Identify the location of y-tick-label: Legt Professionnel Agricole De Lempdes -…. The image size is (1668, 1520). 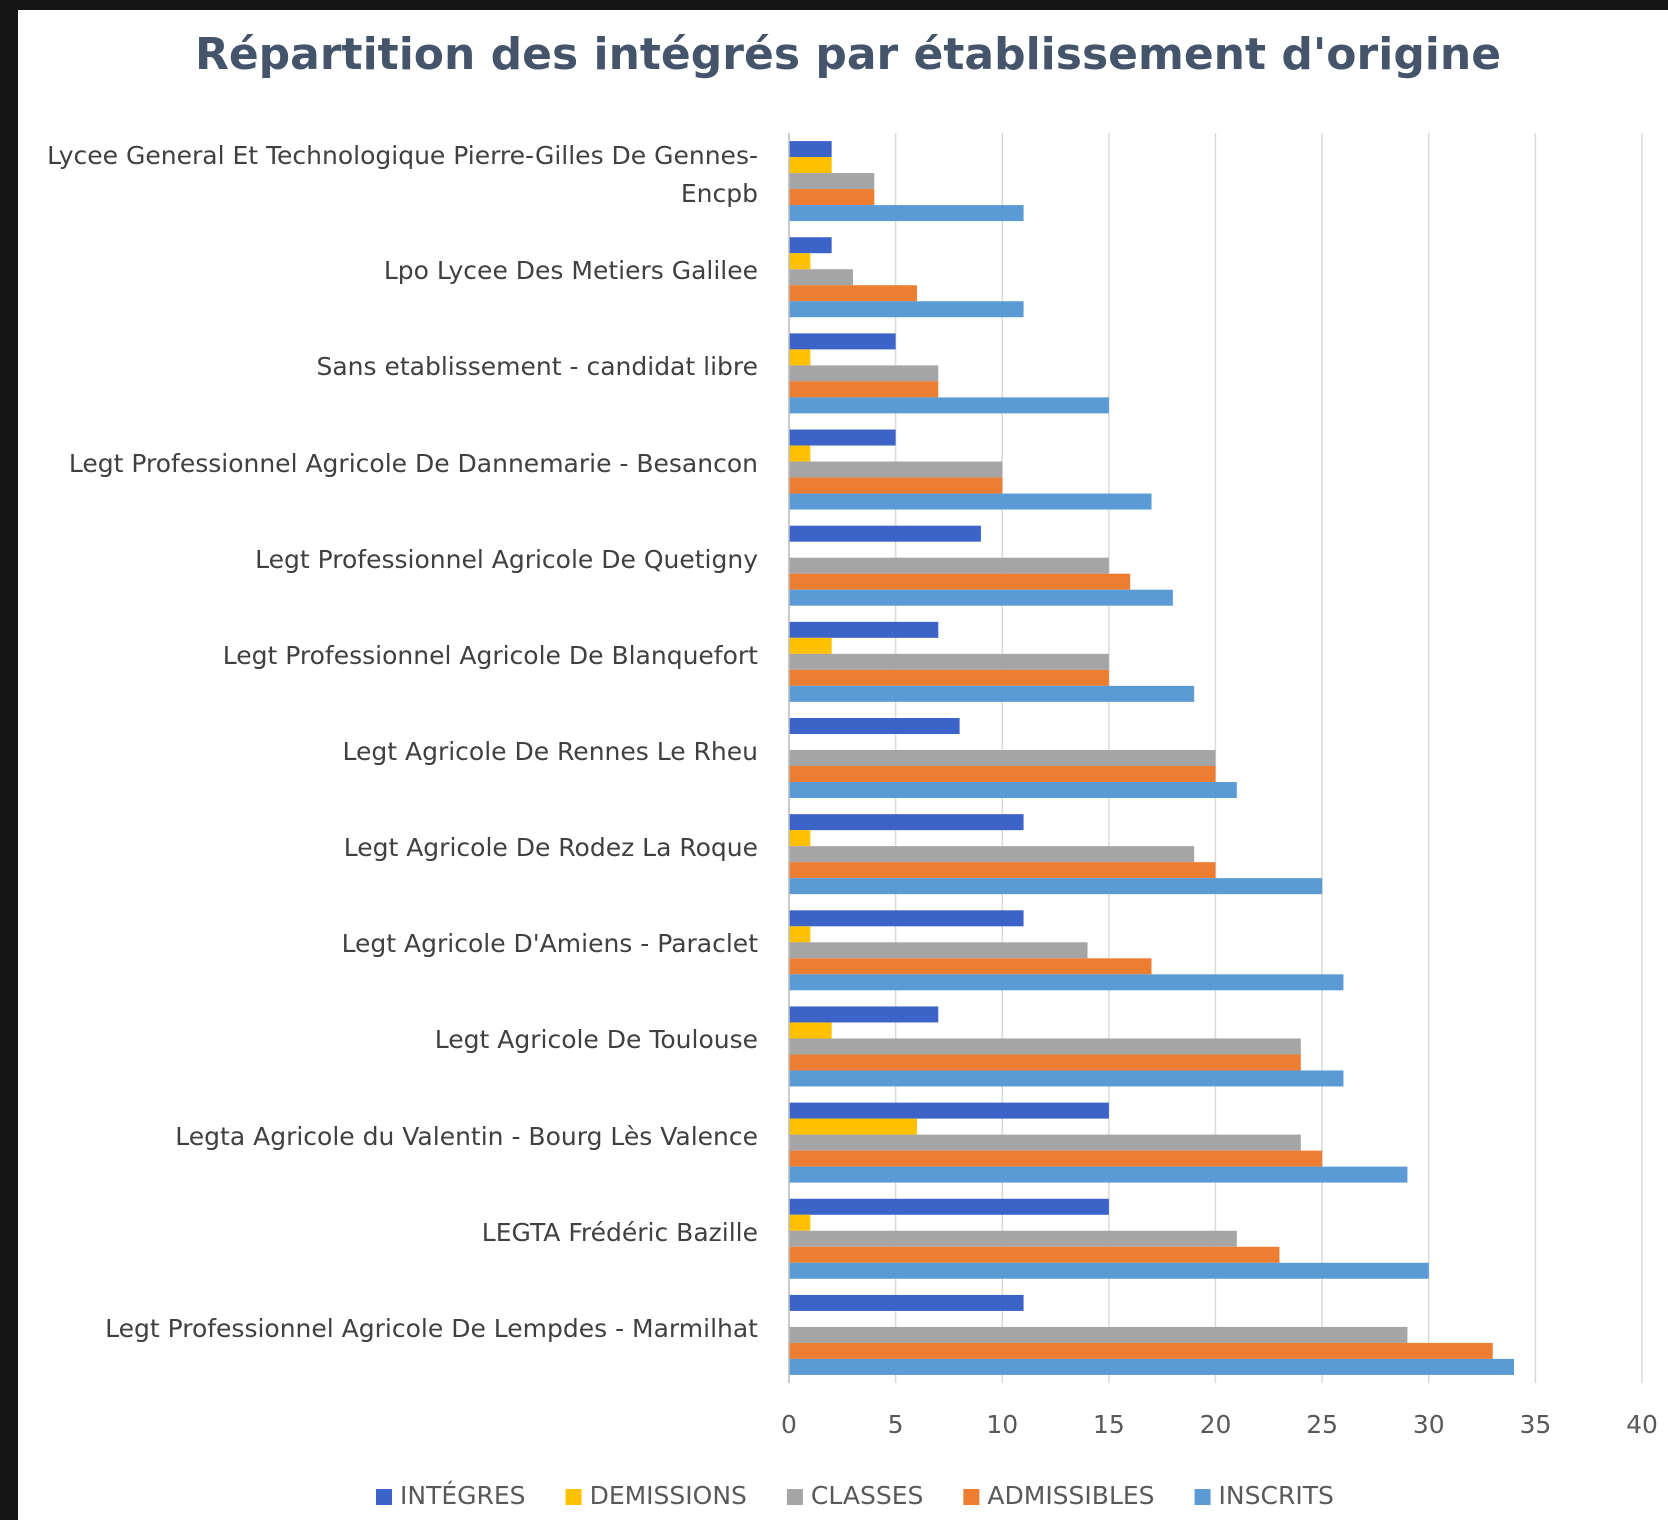
(431, 1328).